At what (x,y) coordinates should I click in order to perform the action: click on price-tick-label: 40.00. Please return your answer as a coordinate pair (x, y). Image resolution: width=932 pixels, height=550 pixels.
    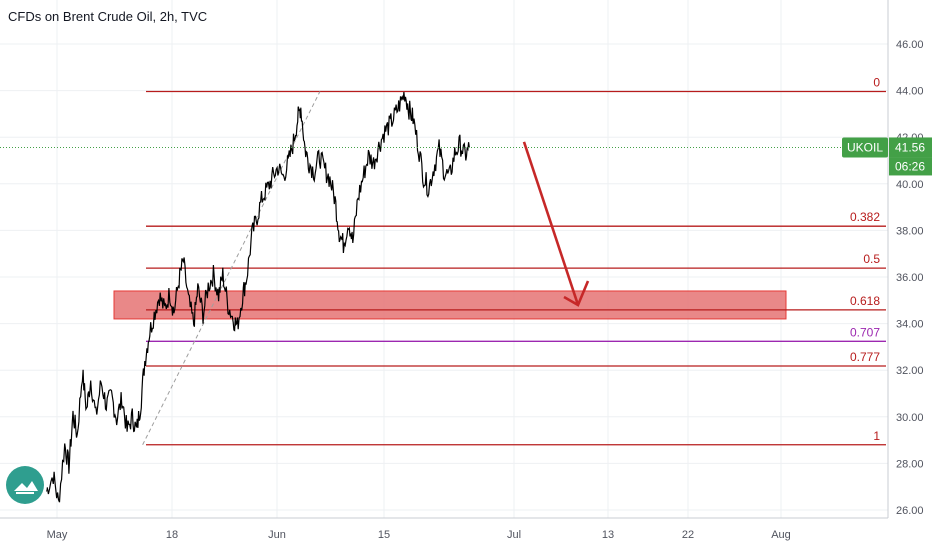
    Looking at the image, I should click on (910, 185).